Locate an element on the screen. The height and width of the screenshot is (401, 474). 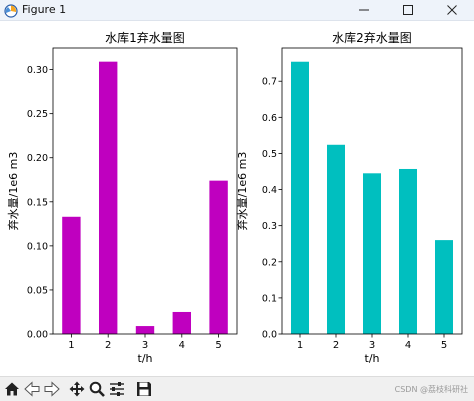
chart2-ytick-label: 0.6 is located at coordinates (269, 118).